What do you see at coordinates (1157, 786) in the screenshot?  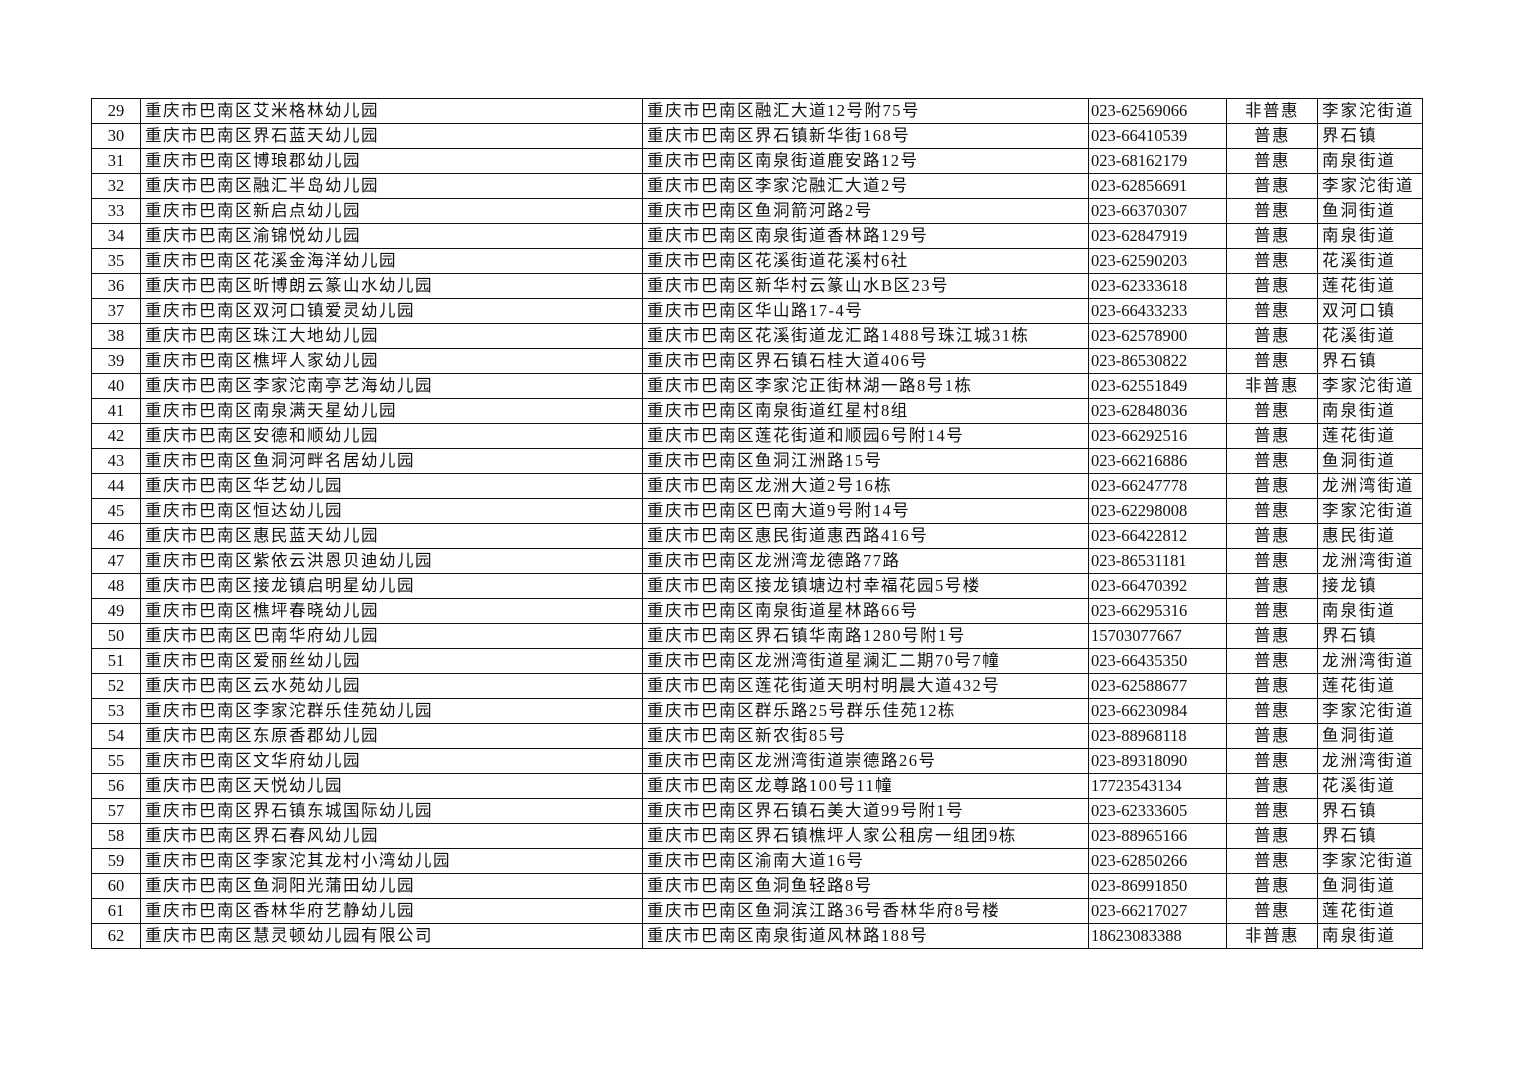 I see `phone-number-cell: 17723543134` at bounding box center [1157, 786].